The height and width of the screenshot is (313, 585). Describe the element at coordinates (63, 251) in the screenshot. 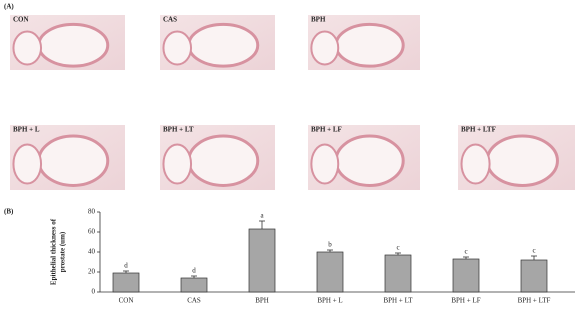

I see `y-axis-label: prostate (um)` at that location.